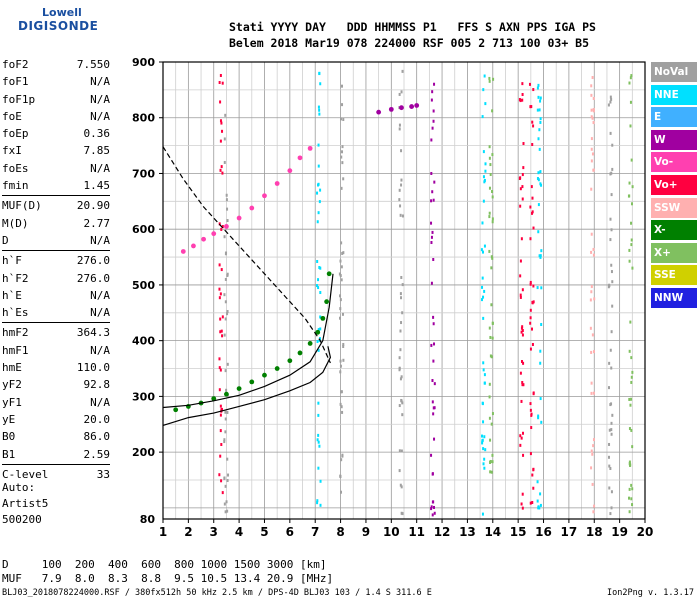 This screenshot has height=600, width=700. I want to click on param-separator, so click(56, 464).